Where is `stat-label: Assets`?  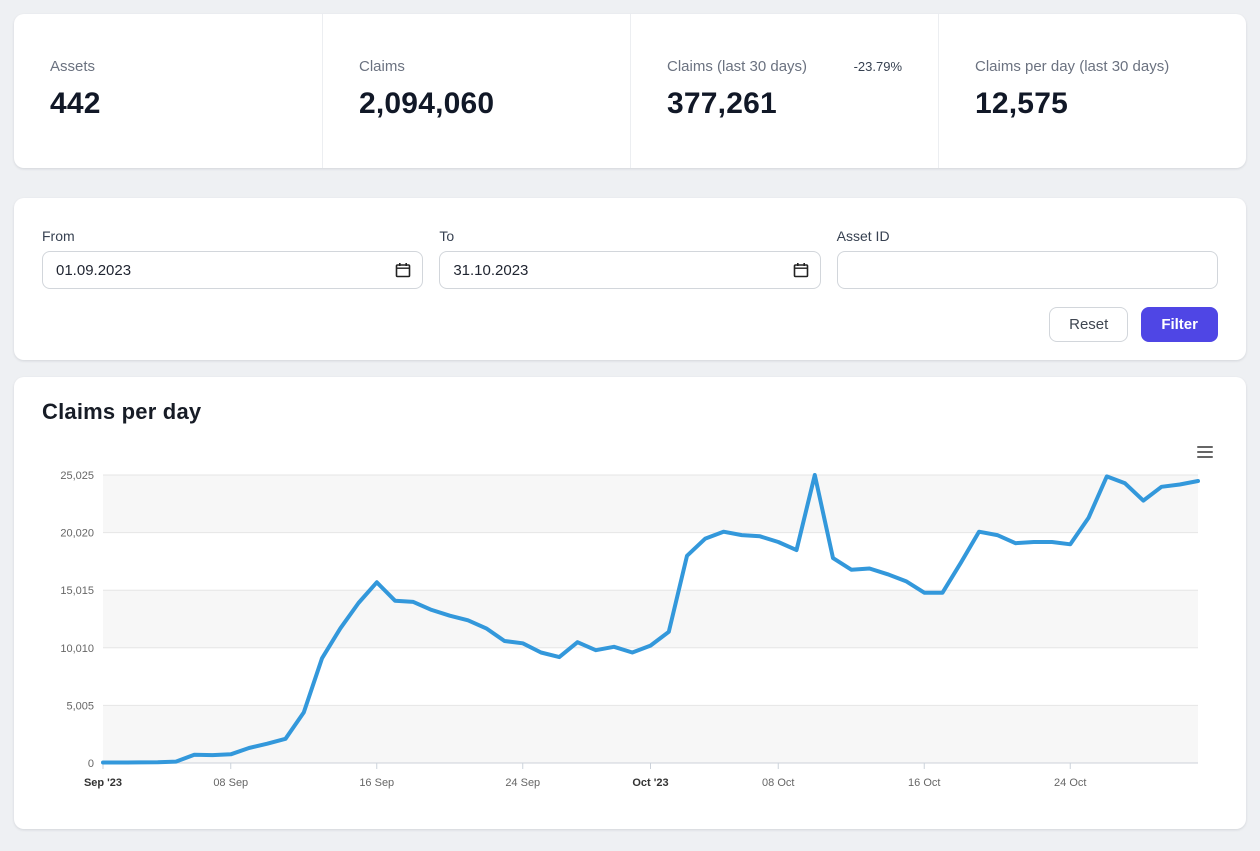 stat-label: Assets is located at coordinates (73, 66).